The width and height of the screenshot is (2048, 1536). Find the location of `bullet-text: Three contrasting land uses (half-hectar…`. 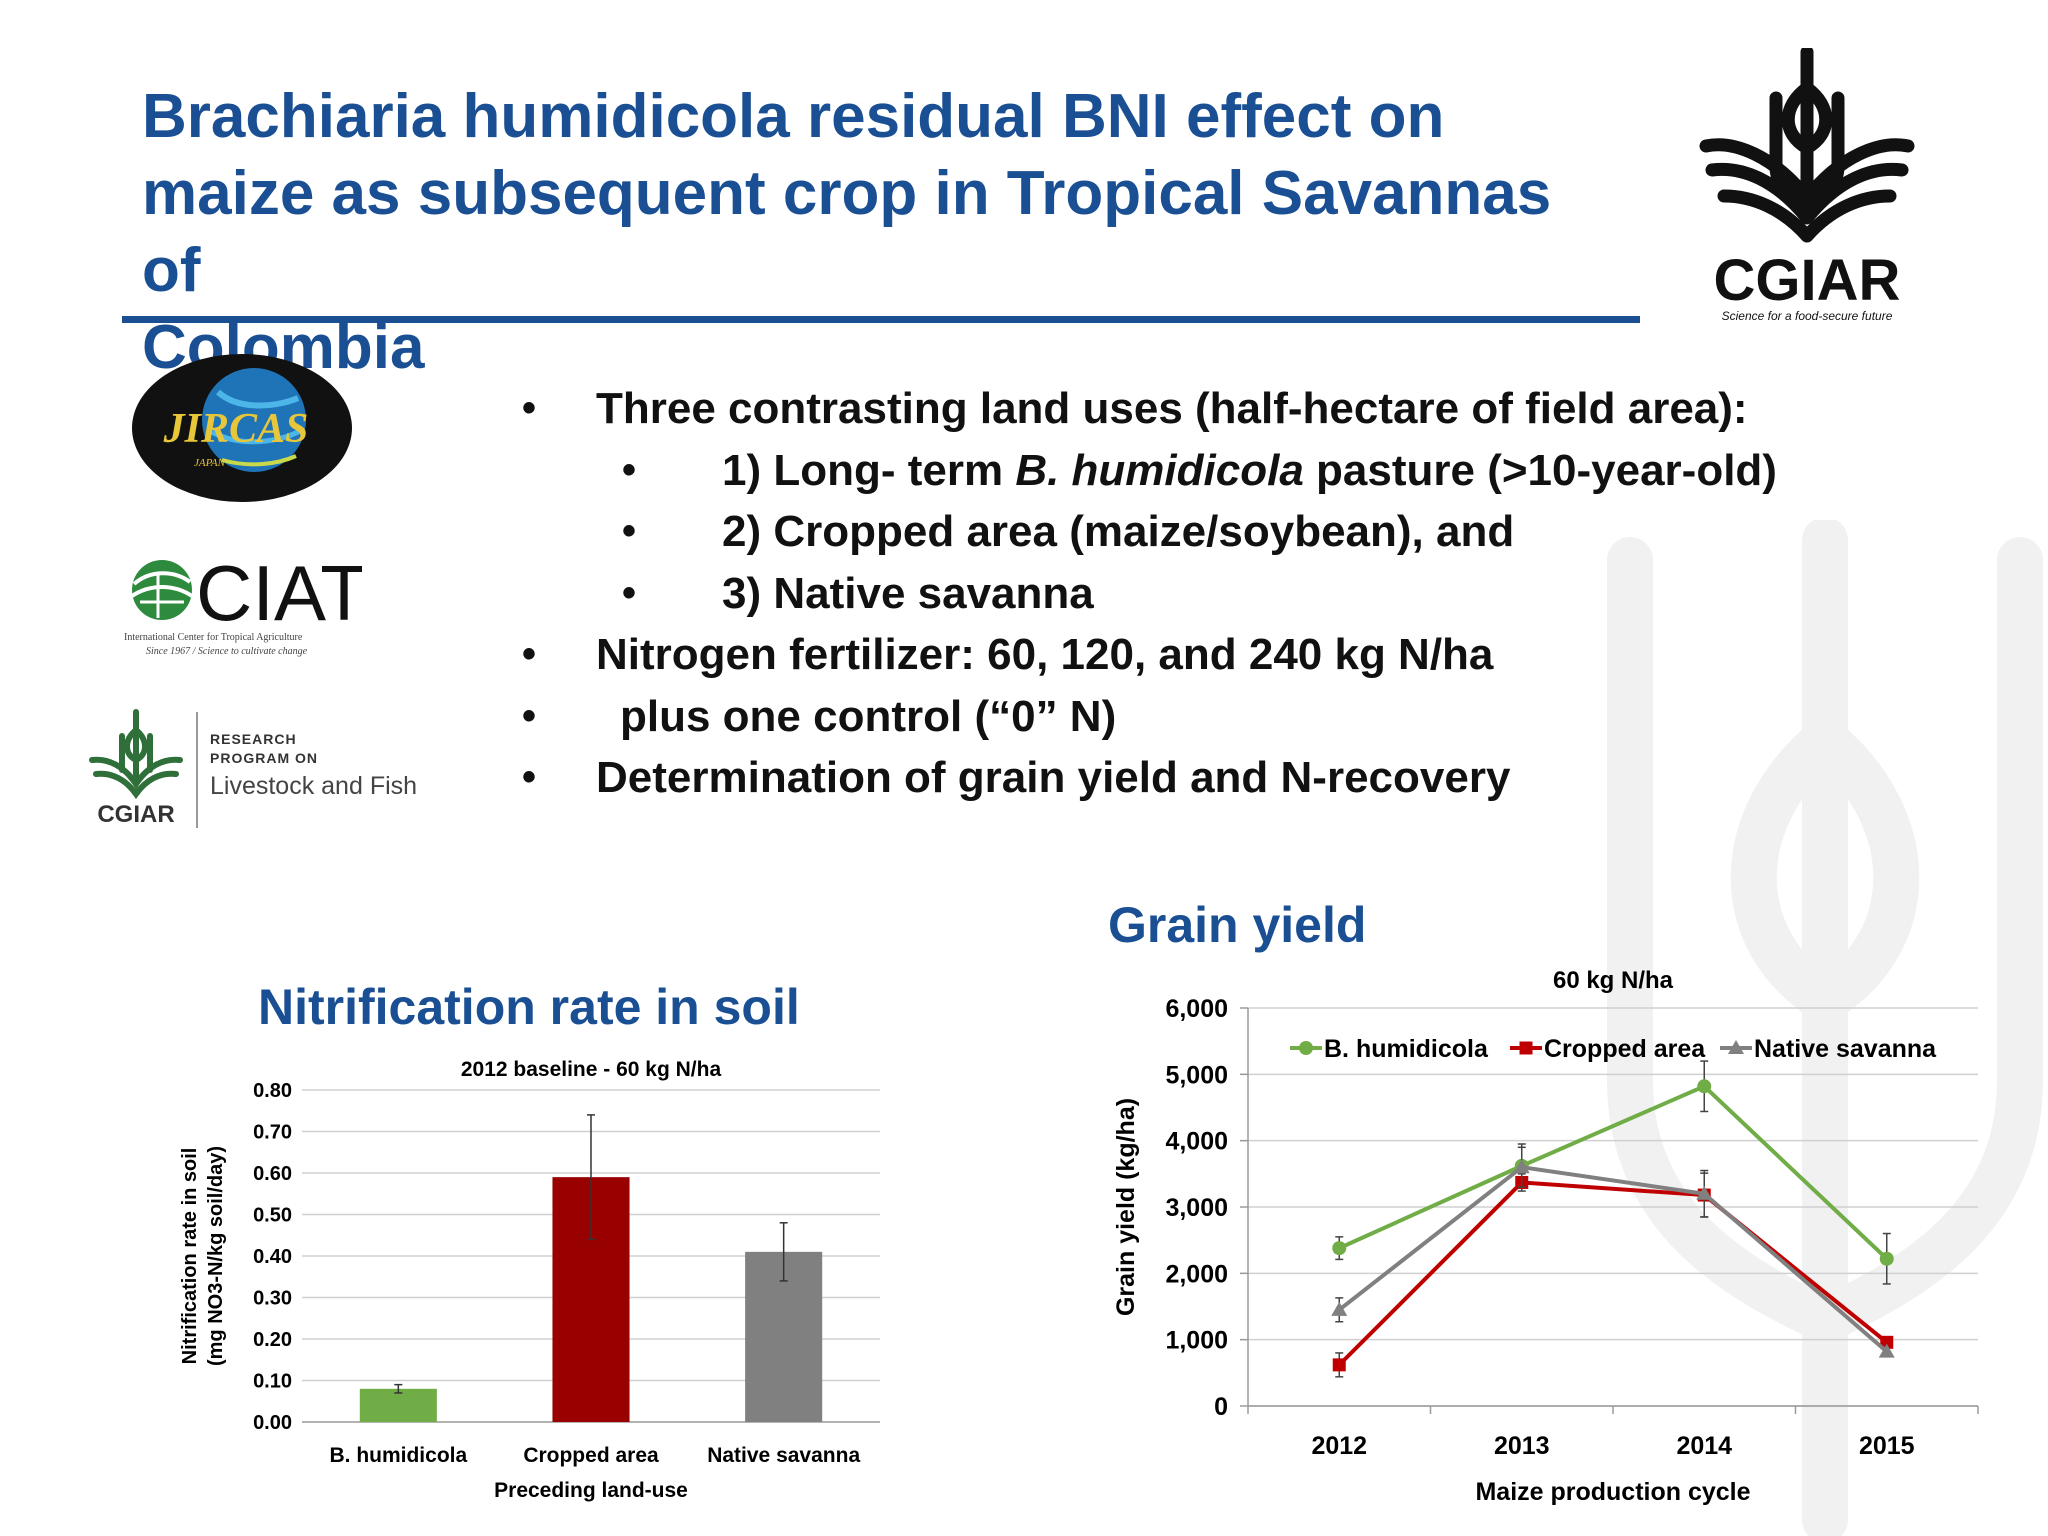

bullet-text: Three contrasting land uses (half-hectar… is located at coordinates (1172, 408).